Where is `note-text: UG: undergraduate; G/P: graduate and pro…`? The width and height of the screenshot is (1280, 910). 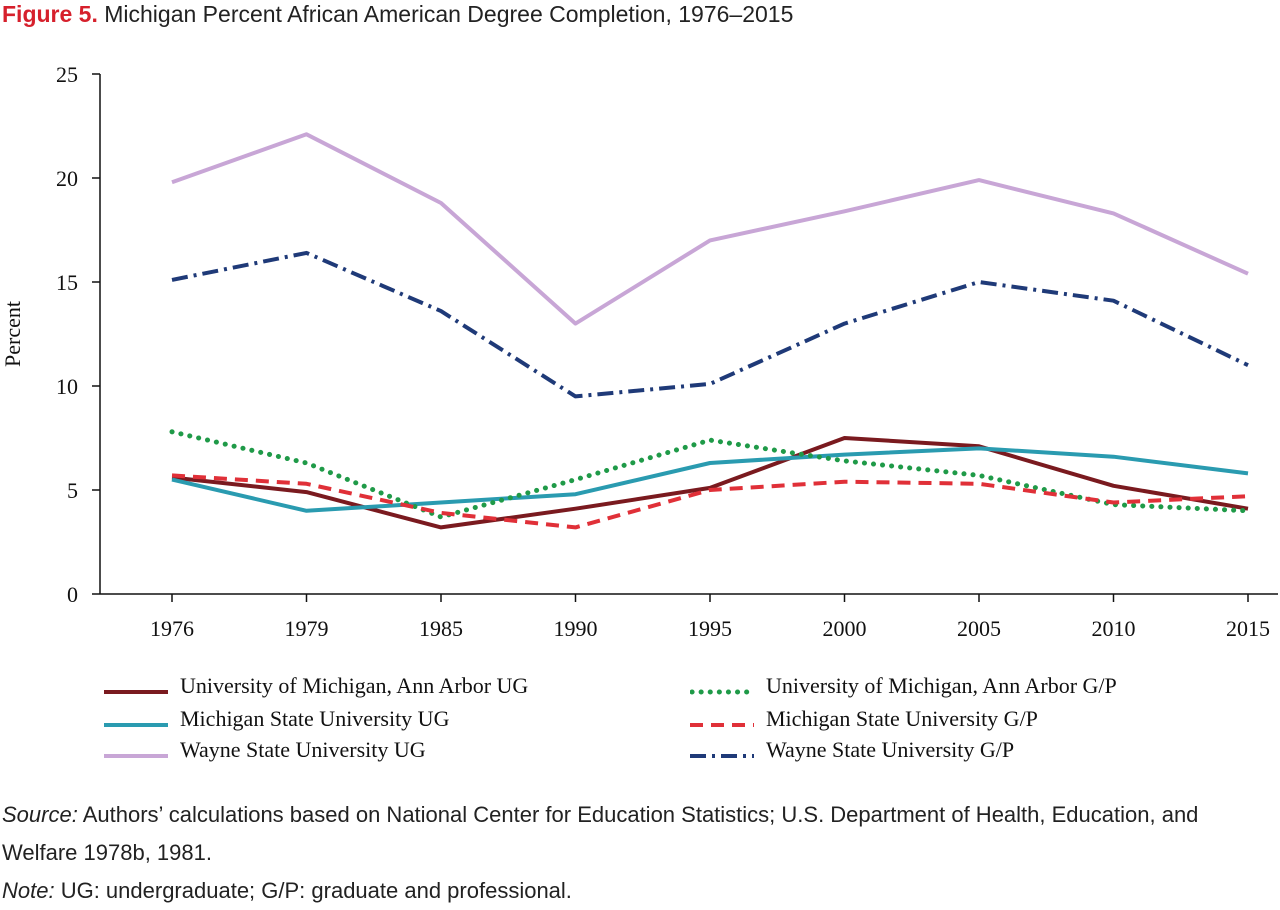 note-text: UG: undergraduate; G/P: graduate and pro… is located at coordinates (313, 890).